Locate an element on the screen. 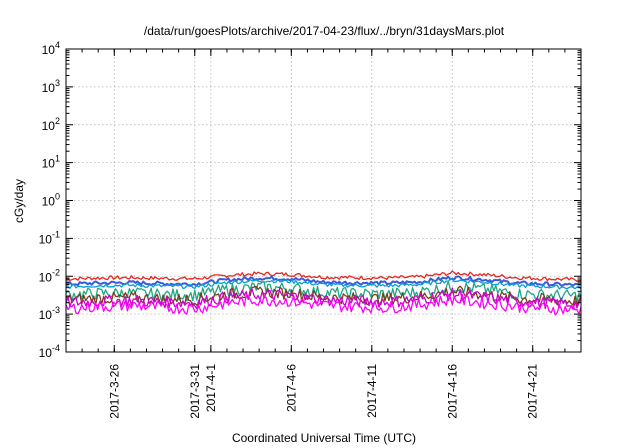 This screenshot has height=448, width=640. y-tick-label: 10² is located at coordinates (51, 124).